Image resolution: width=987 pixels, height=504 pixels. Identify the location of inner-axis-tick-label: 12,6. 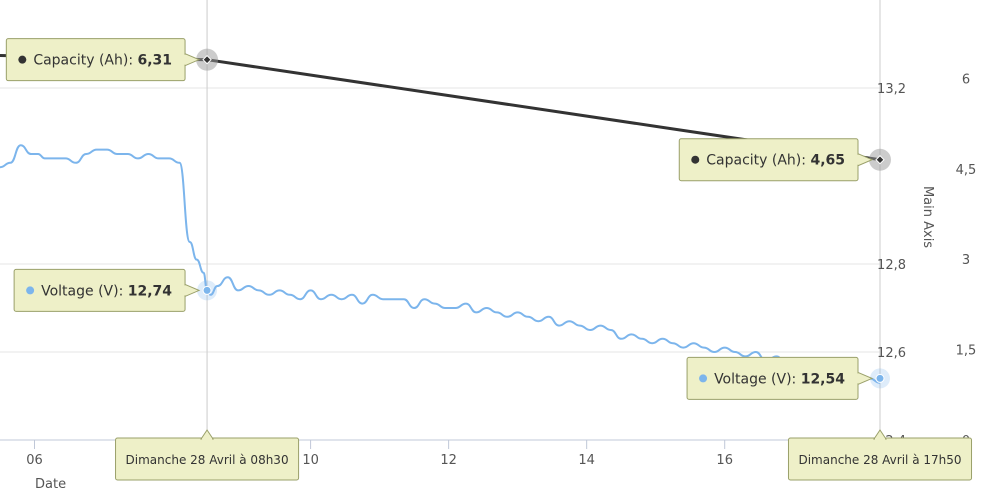
(891, 353).